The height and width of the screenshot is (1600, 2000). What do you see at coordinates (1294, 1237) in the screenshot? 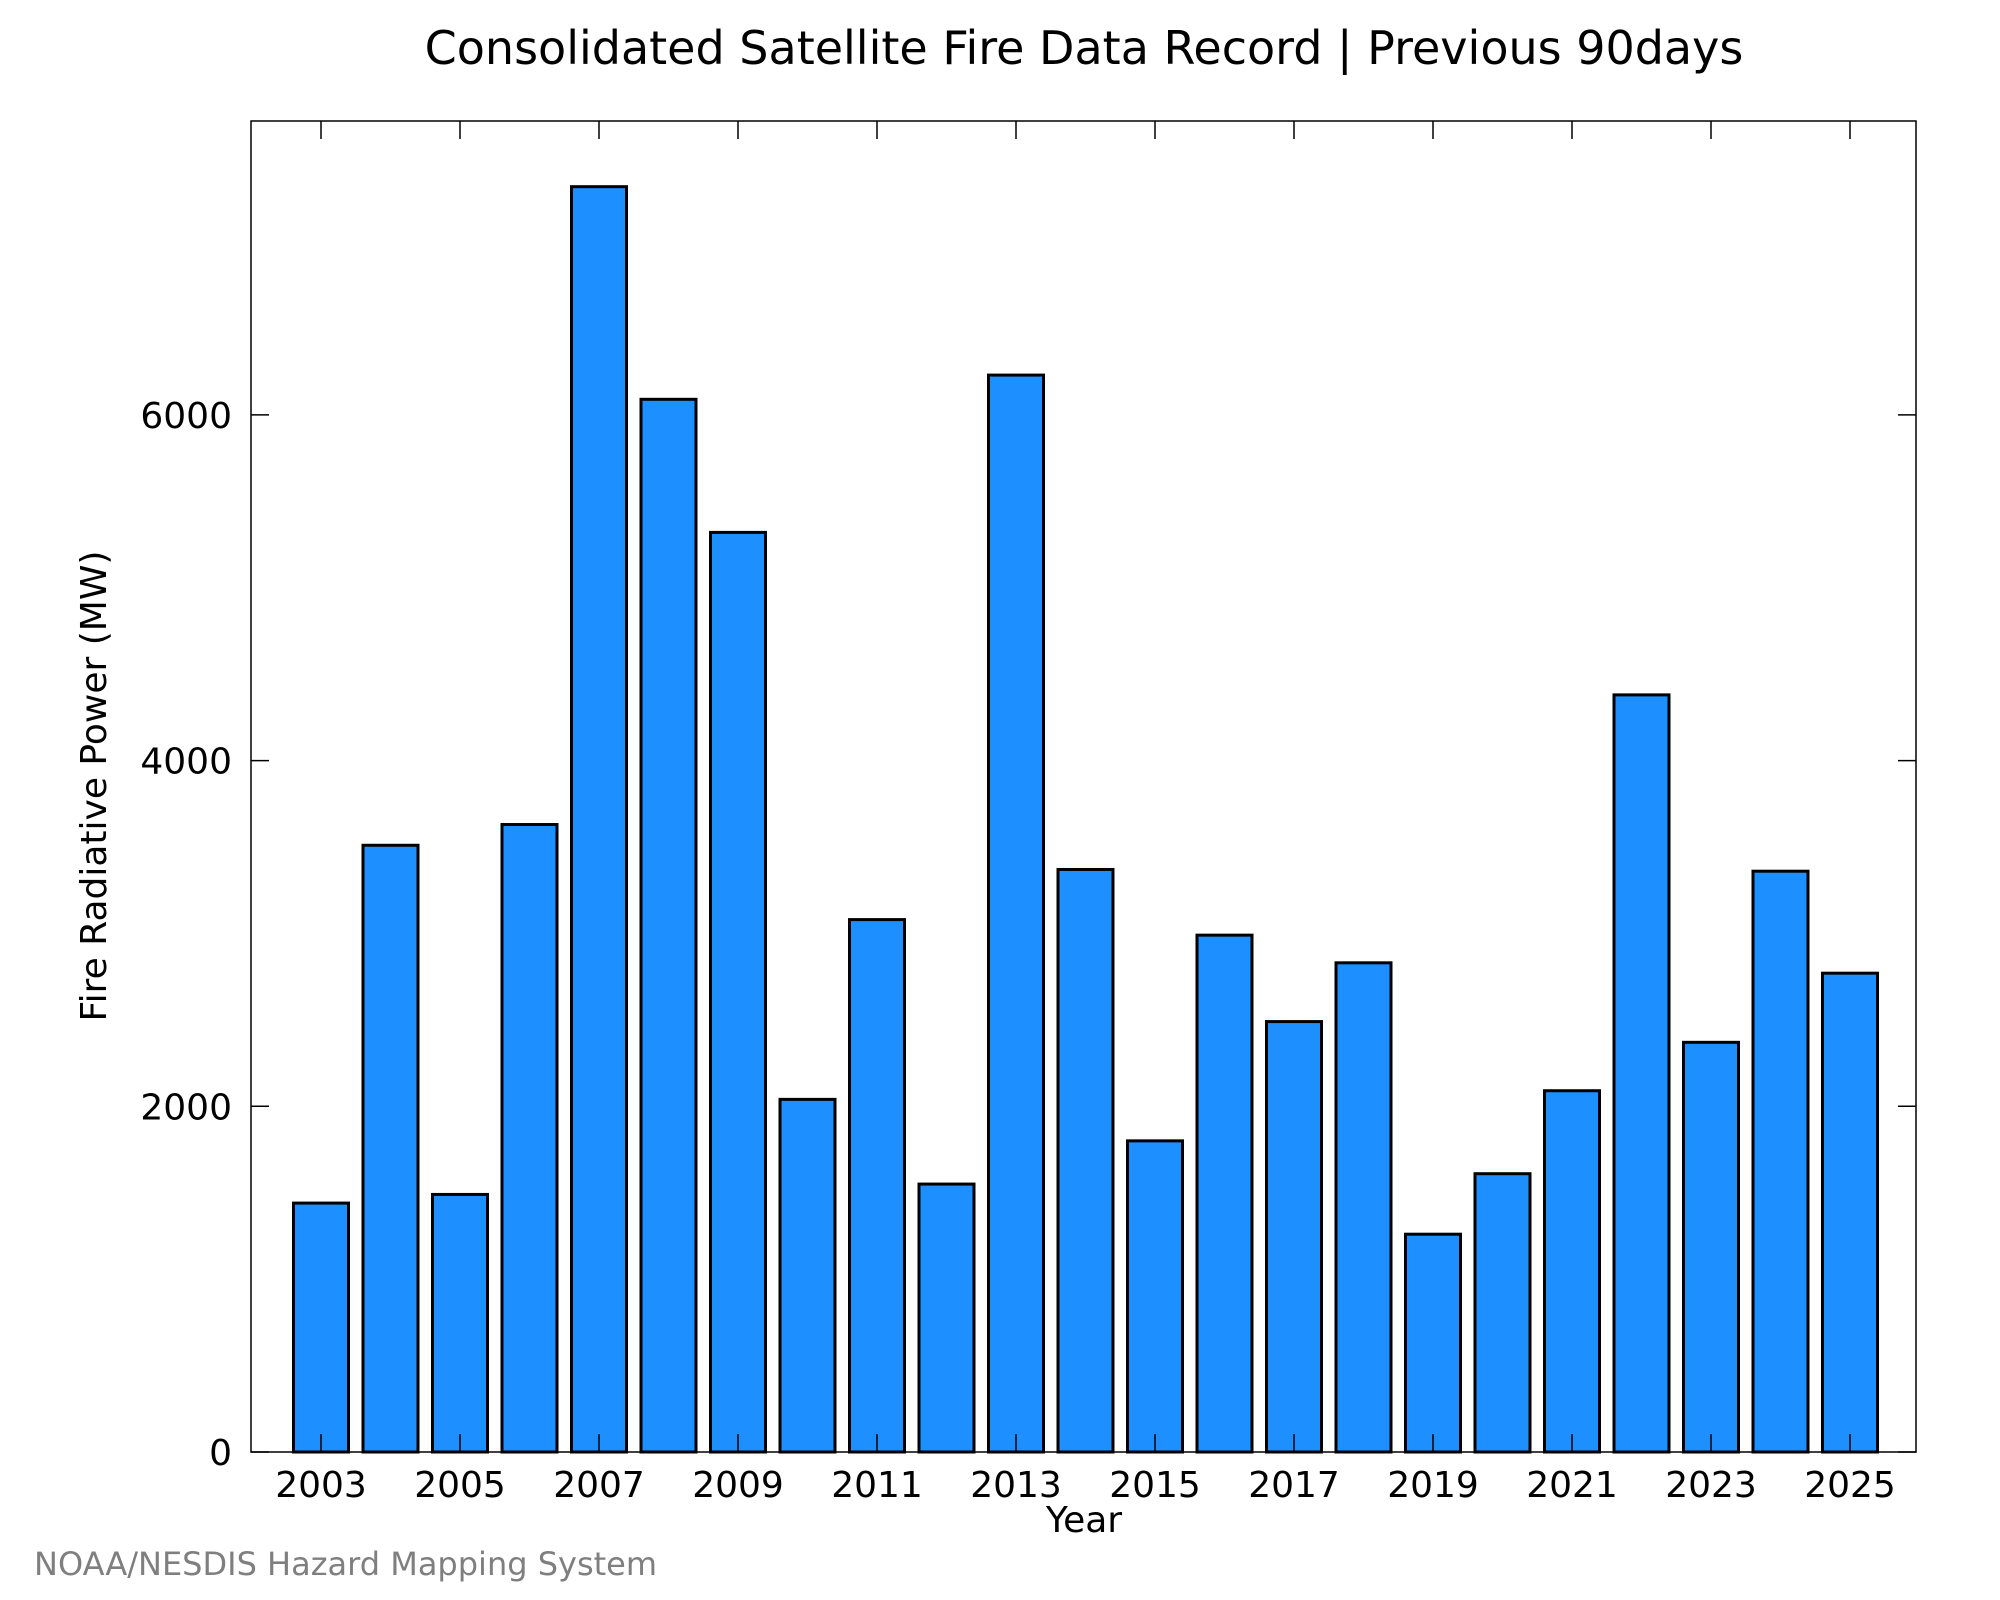
I see `bar-2017` at bounding box center [1294, 1237].